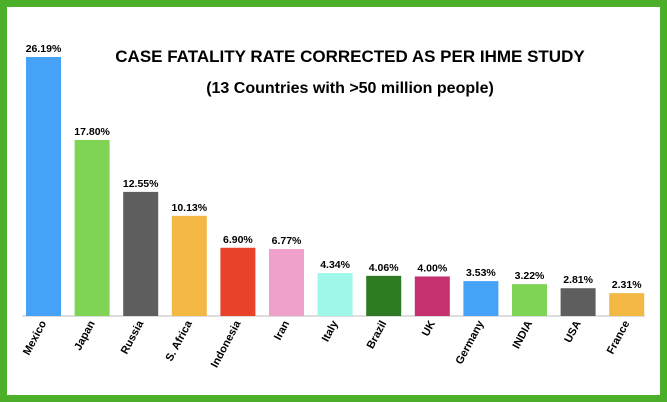 This screenshot has height=402, width=667. I want to click on x-tick-label: S. Africa, so click(180, 340).